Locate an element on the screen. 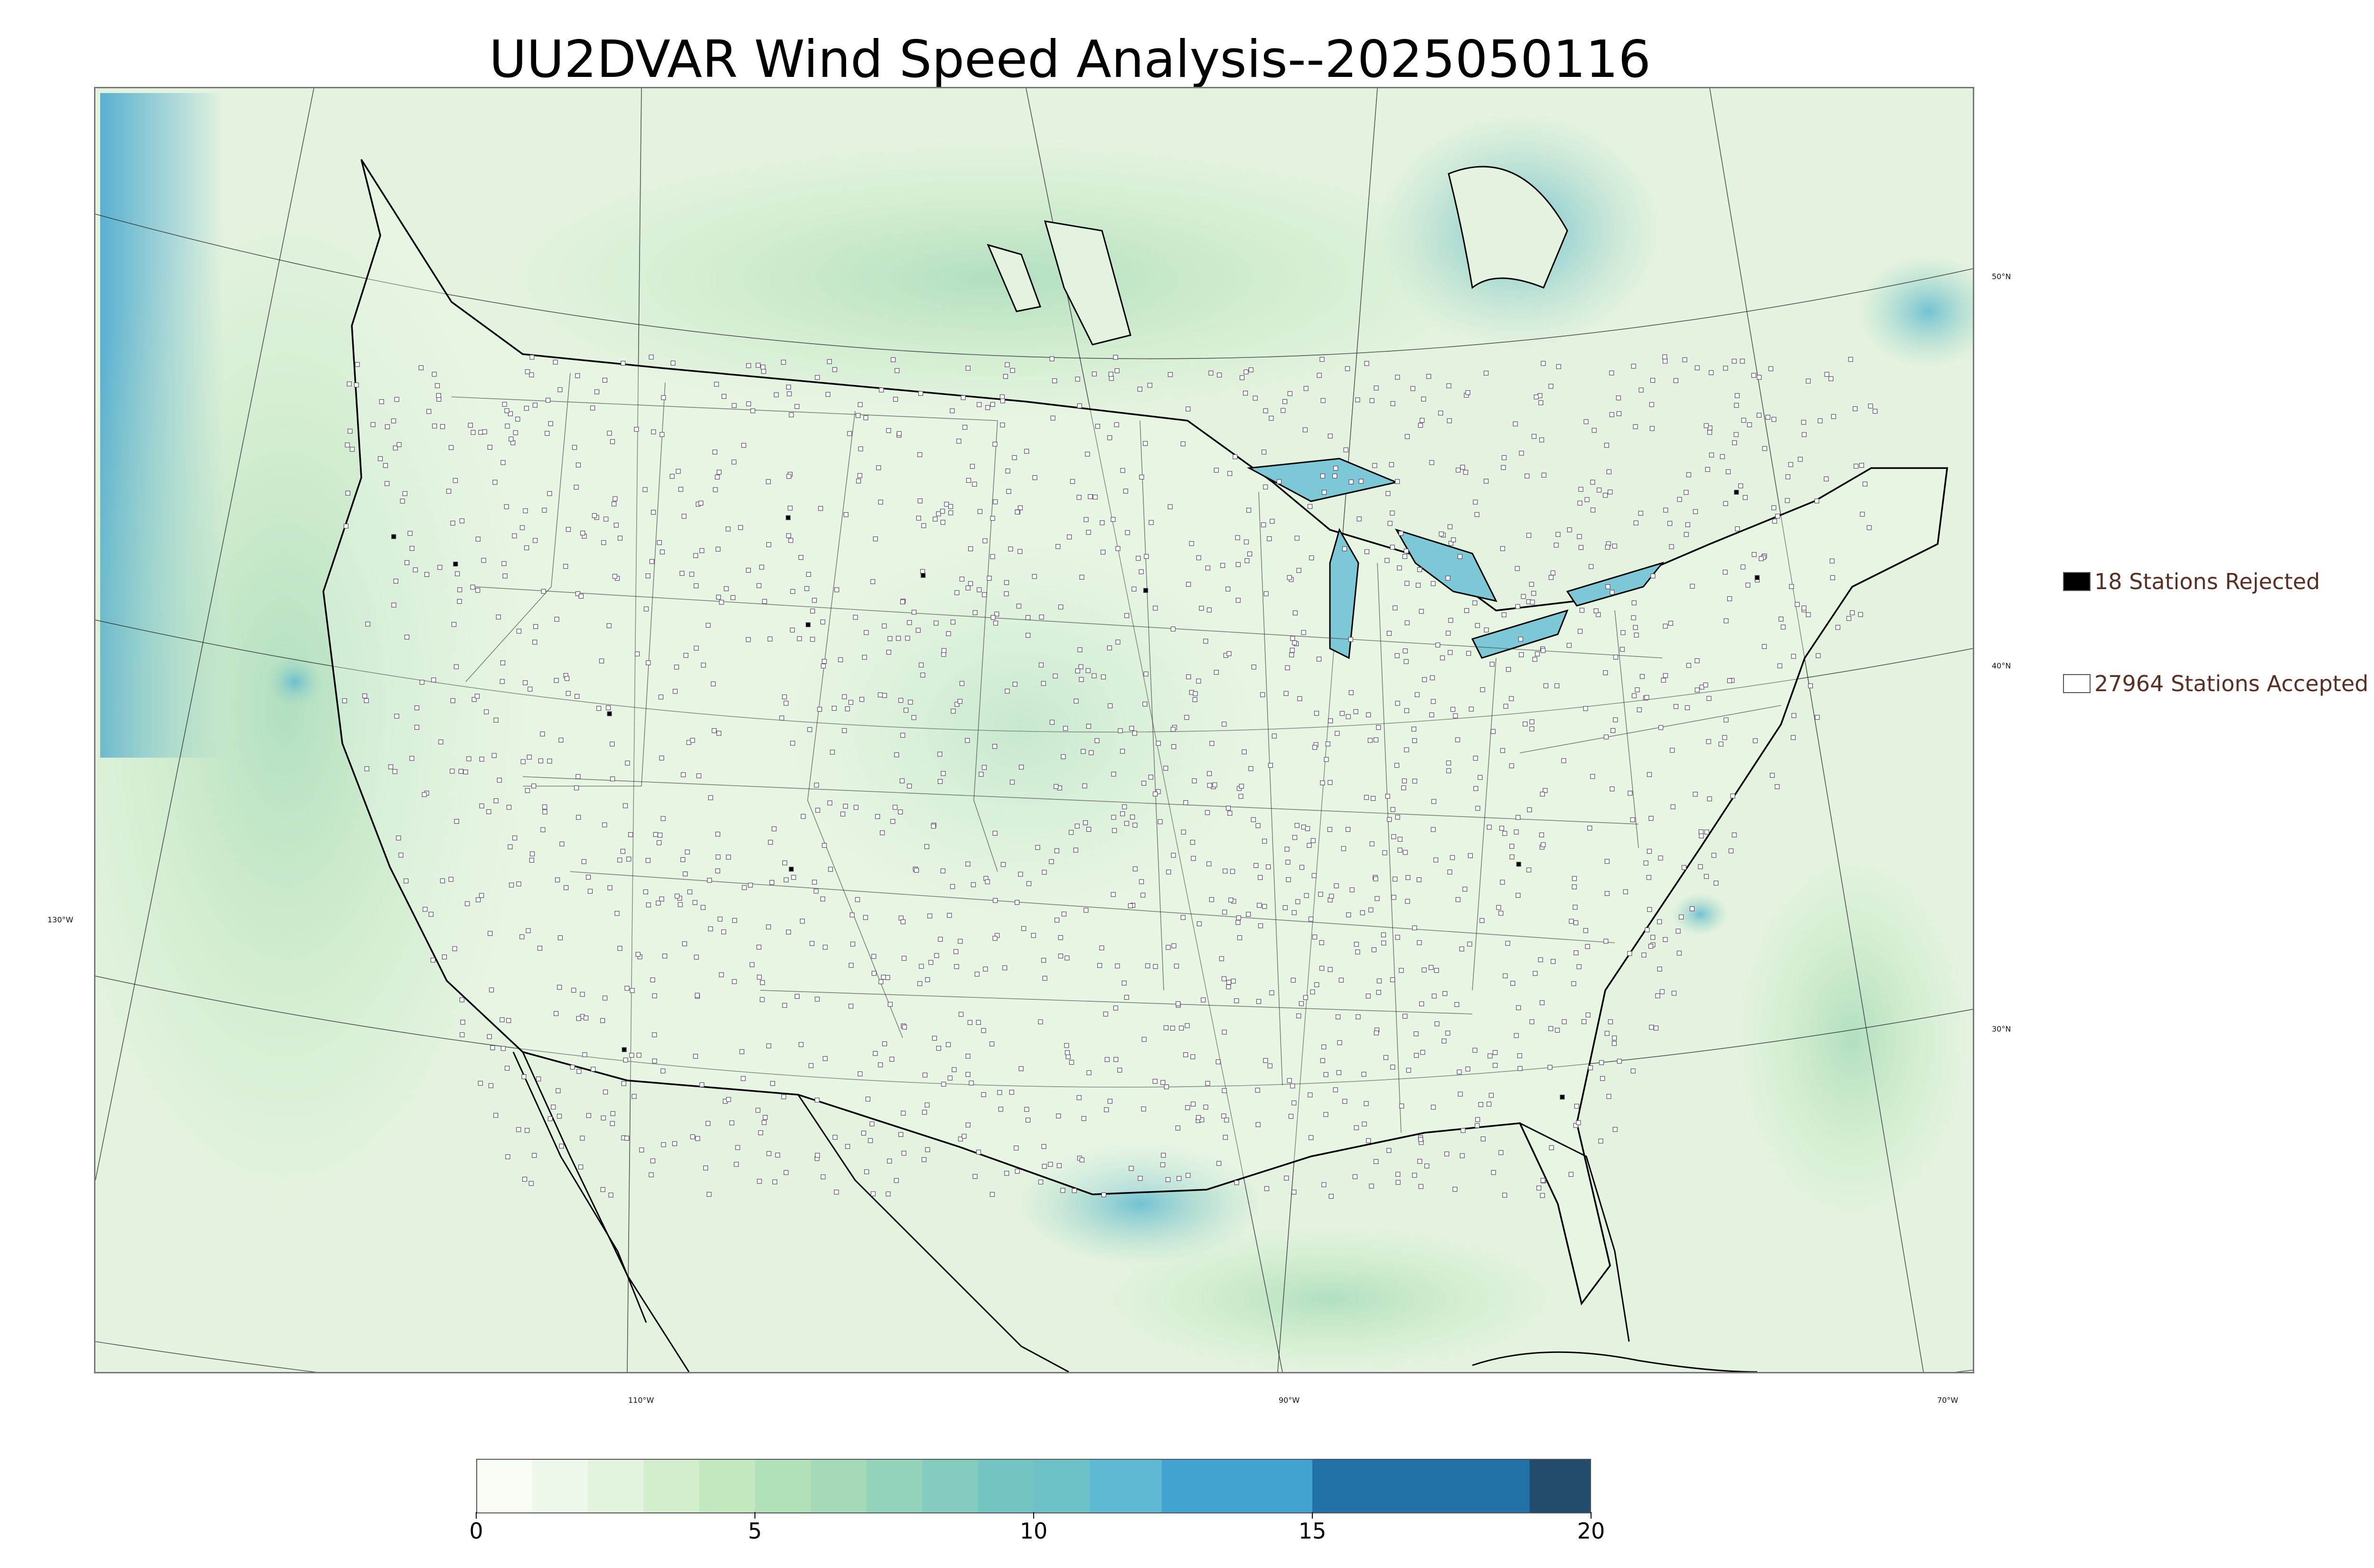  atlantic-wind-spot is located at coordinates (1700, 915).